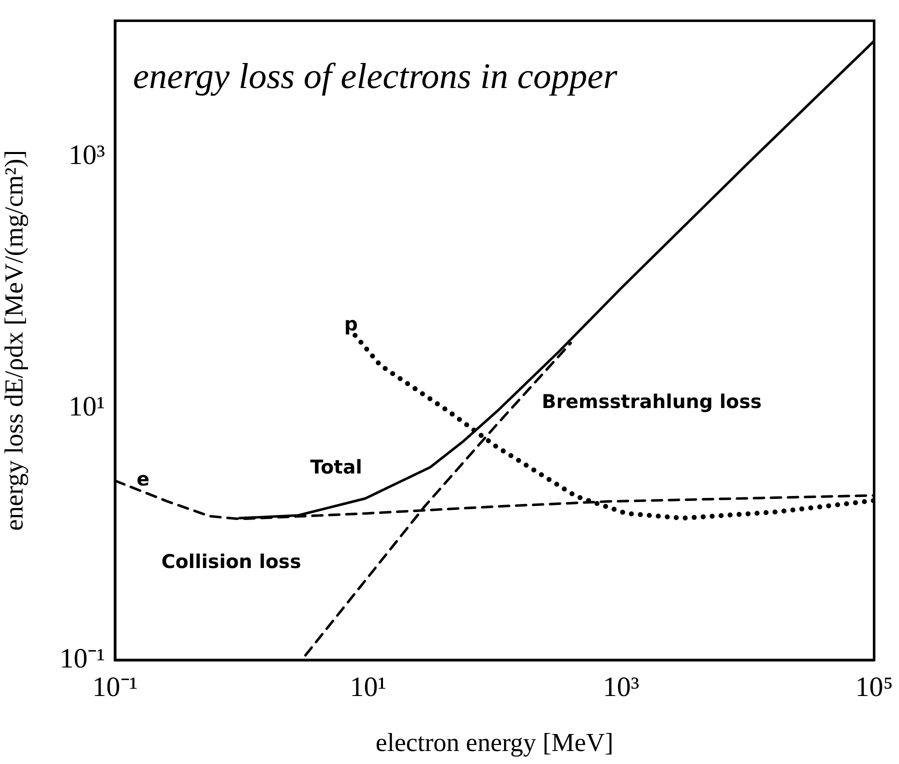 The height and width of the screenshot is (764, 899). What do you see at coordinates (336, 467) in the screenshot?
I see `series-label: Total` at bounding box center [336, 467].